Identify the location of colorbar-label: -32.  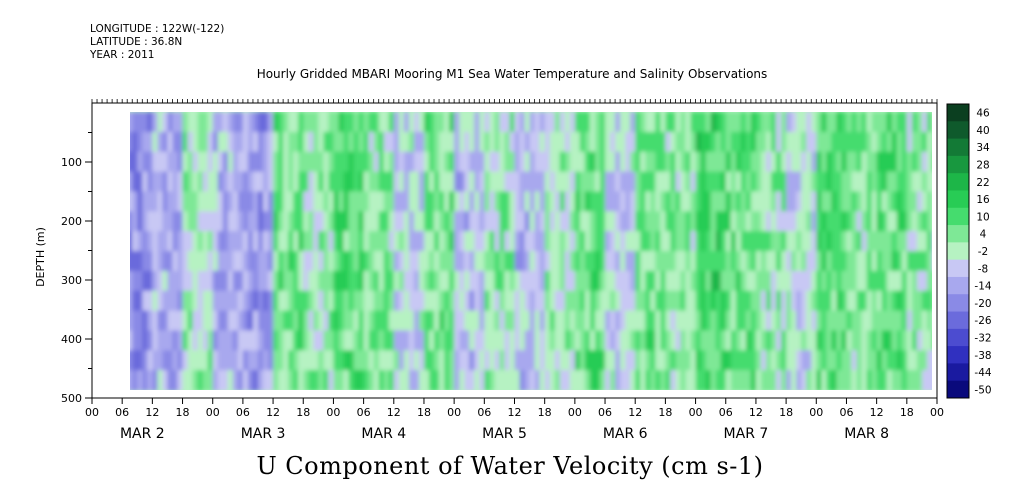
(982, 338).